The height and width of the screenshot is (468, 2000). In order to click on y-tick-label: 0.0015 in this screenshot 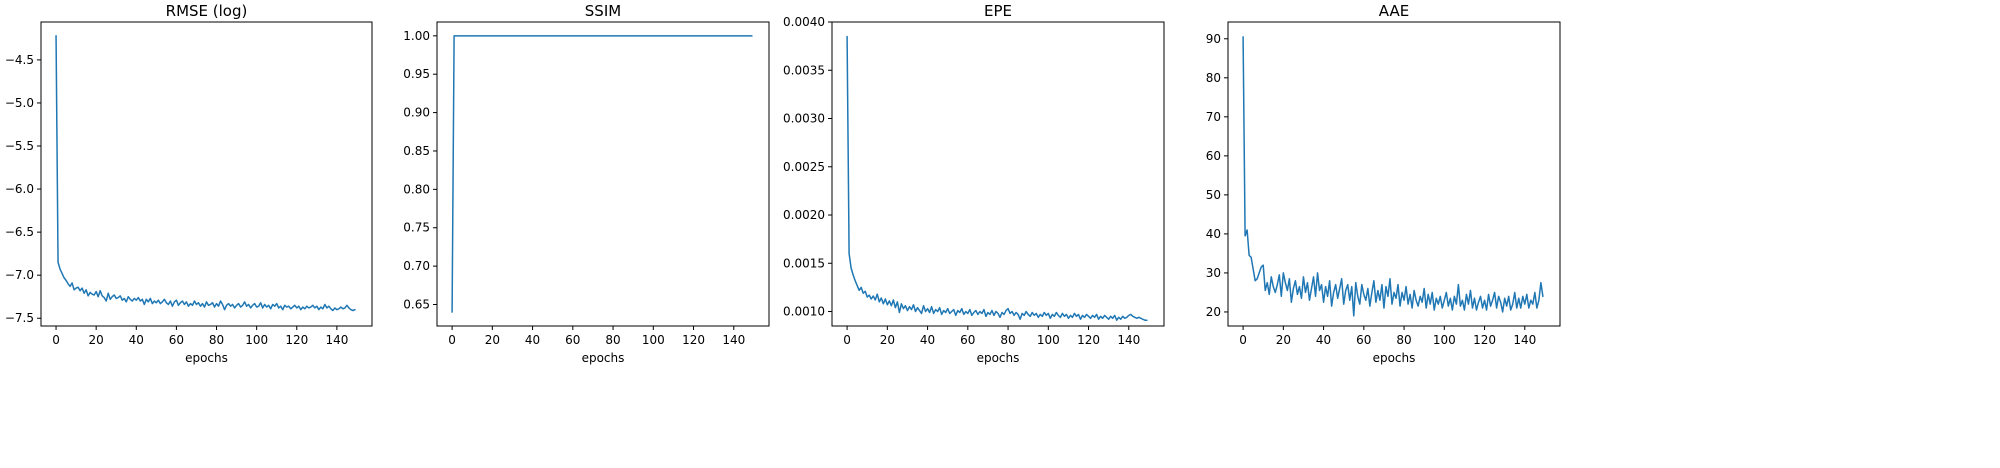, I will do `click(804, 263)`.